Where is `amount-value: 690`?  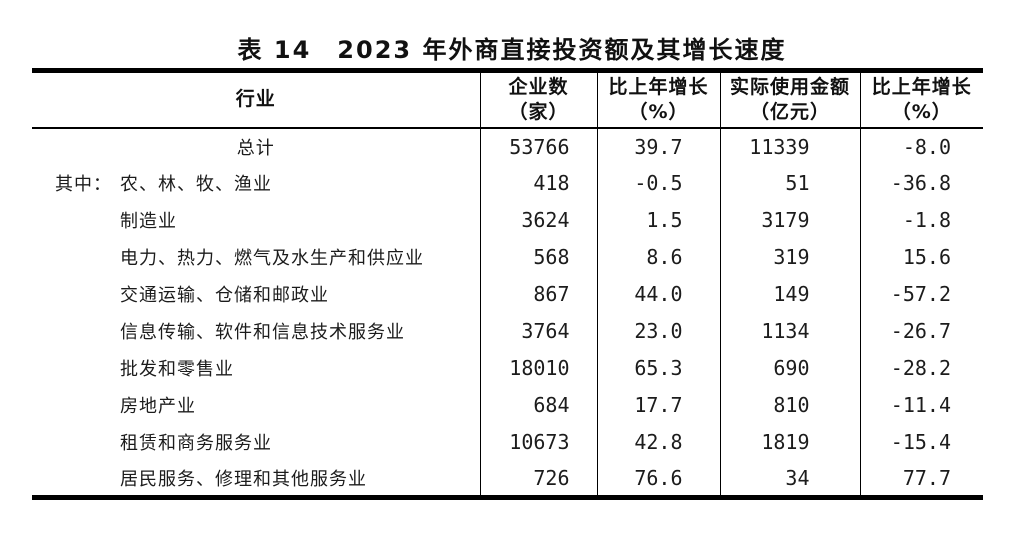 amount-value: 690 is located at coordinates (790, 368).